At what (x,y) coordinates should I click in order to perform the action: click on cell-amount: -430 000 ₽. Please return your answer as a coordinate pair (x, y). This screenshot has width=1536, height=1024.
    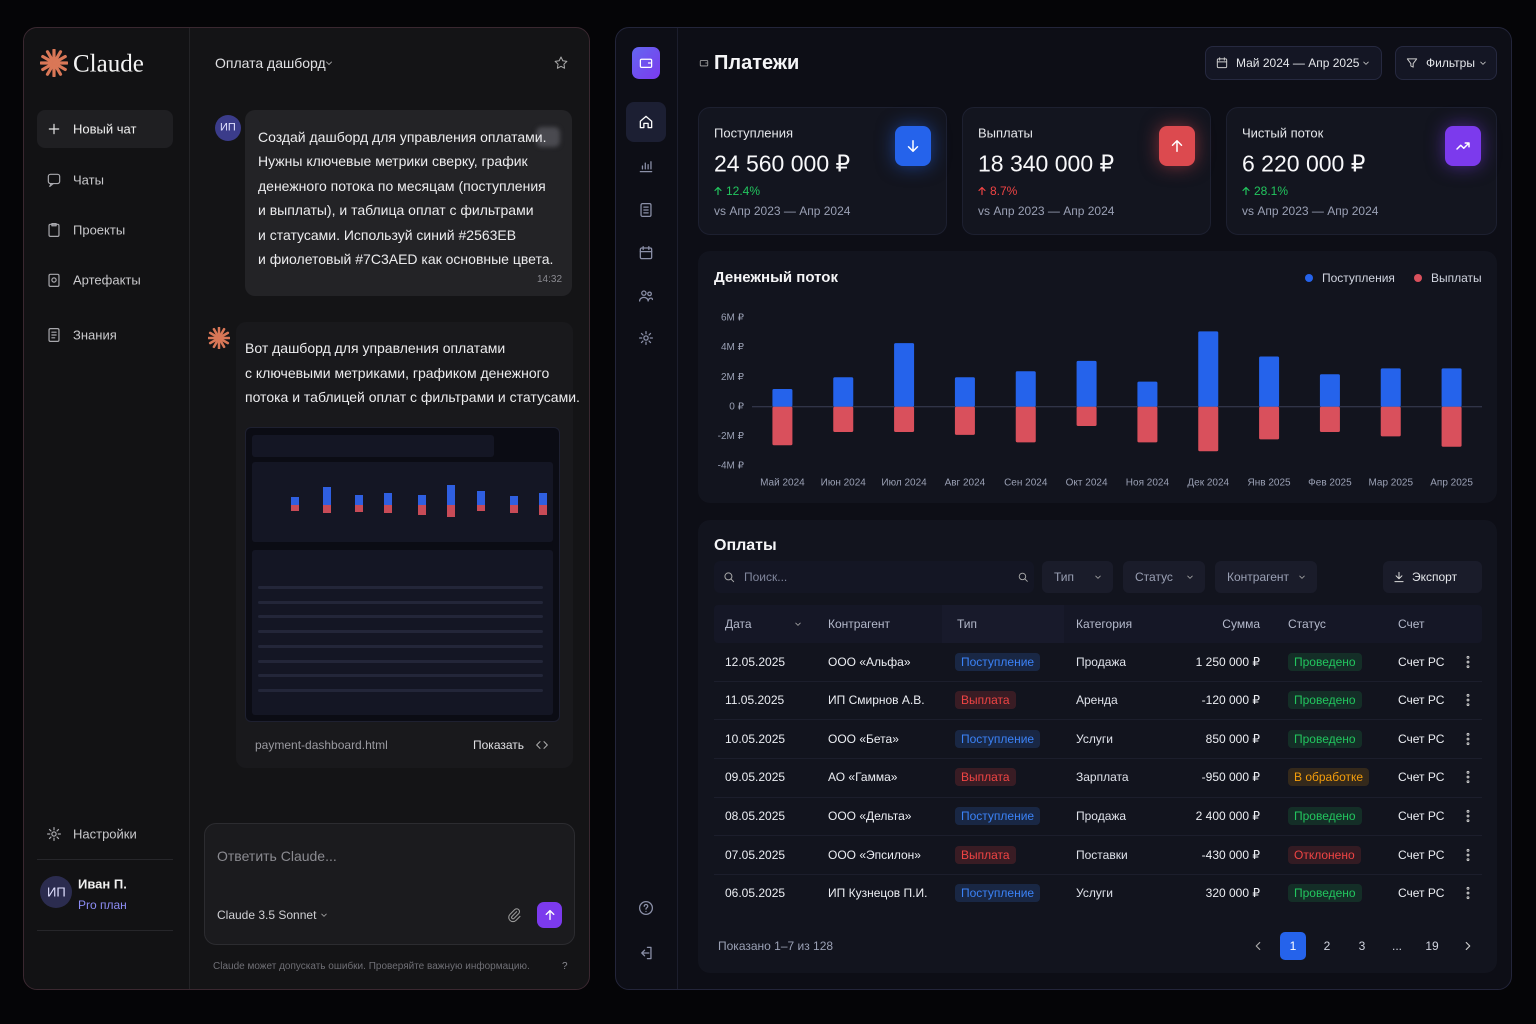
    Looking at the image, I should click on (1230, 854).